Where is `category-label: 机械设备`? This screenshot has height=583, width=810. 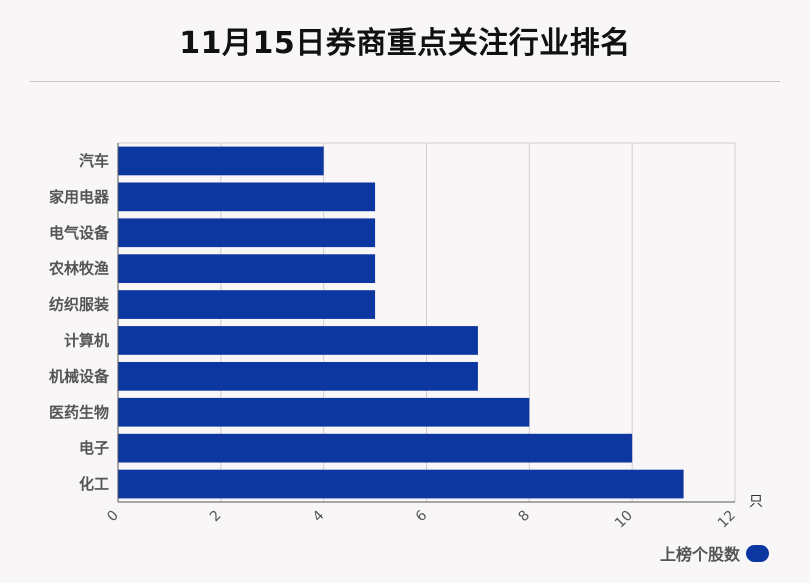
category-label: 机械设备 is located at coordinates (79, 376).